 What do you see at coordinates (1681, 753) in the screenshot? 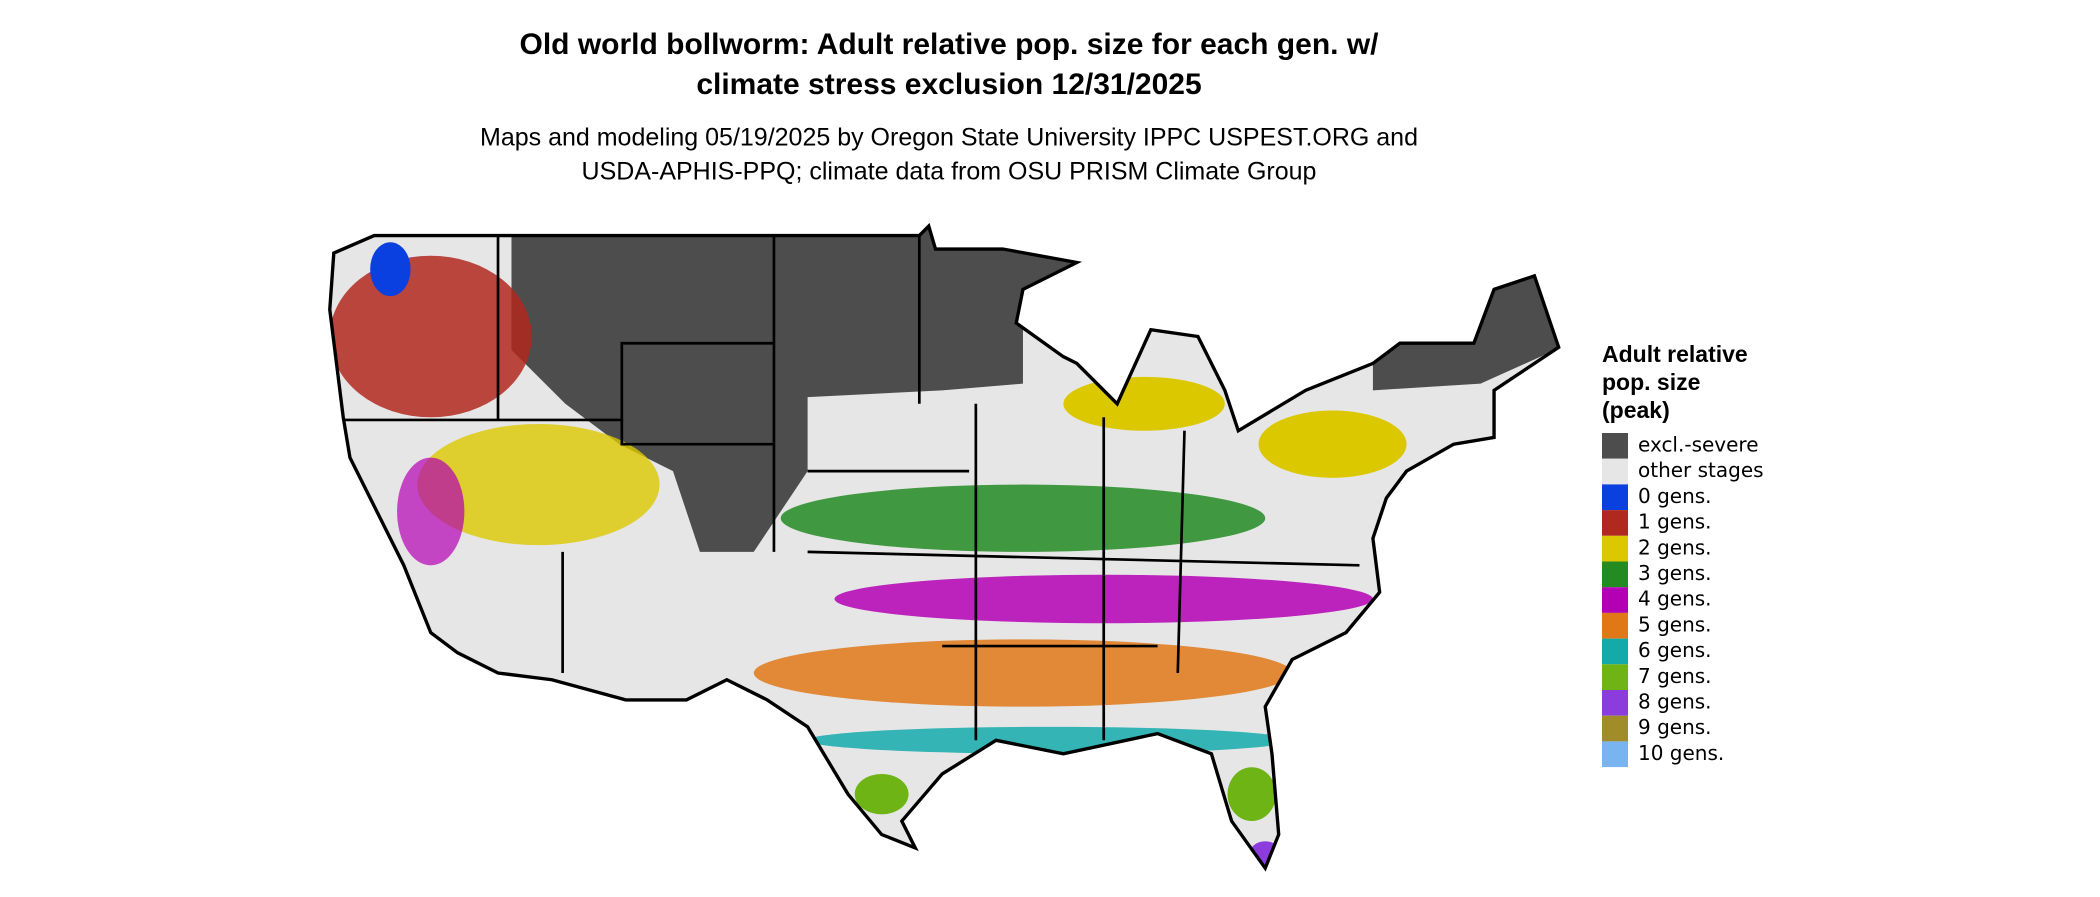
I see `legend-label: 10 gens.` at bounding box center [1681, 753].